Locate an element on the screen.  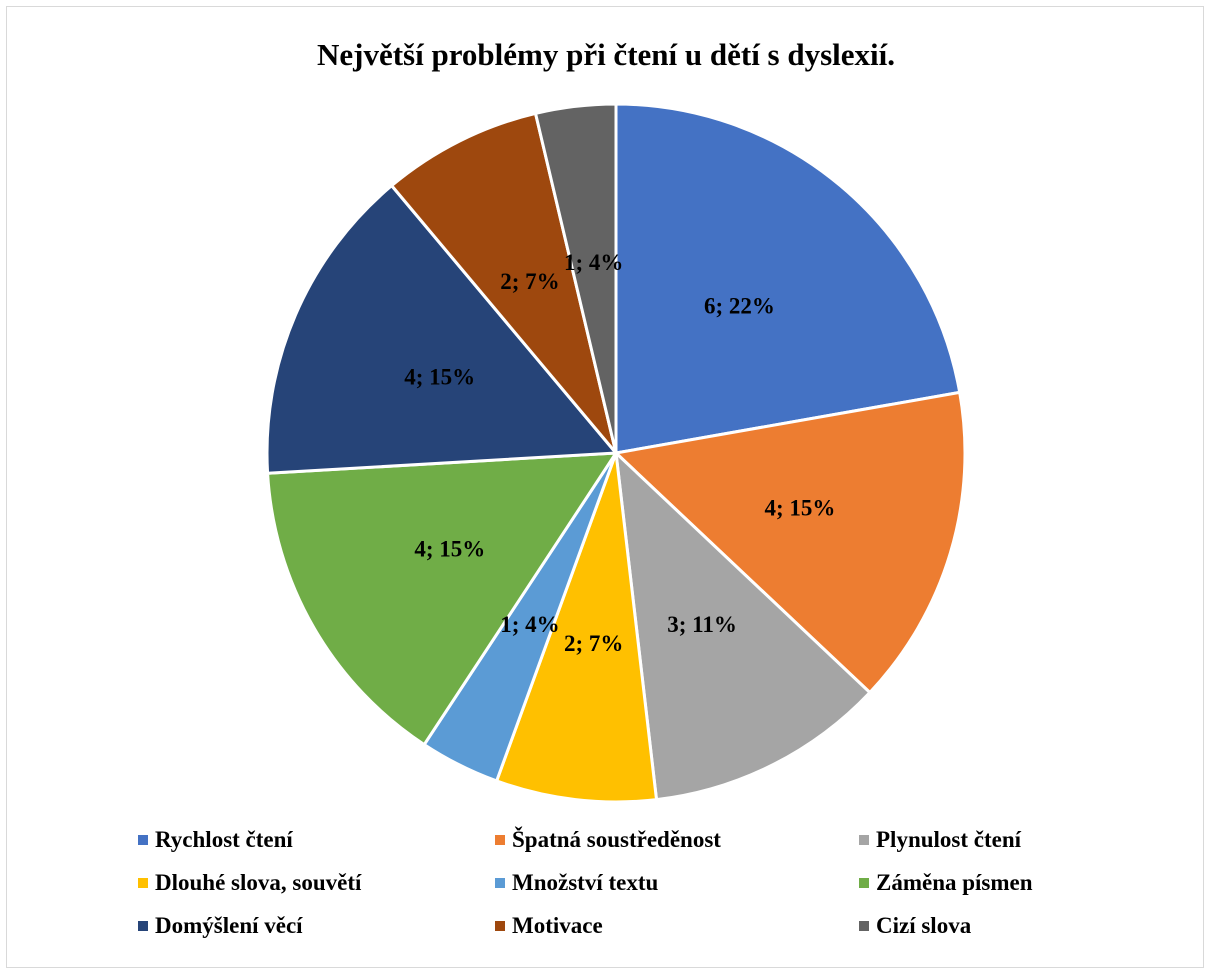
legend-item: Záměna písmen is located at coordinates (988, 882).